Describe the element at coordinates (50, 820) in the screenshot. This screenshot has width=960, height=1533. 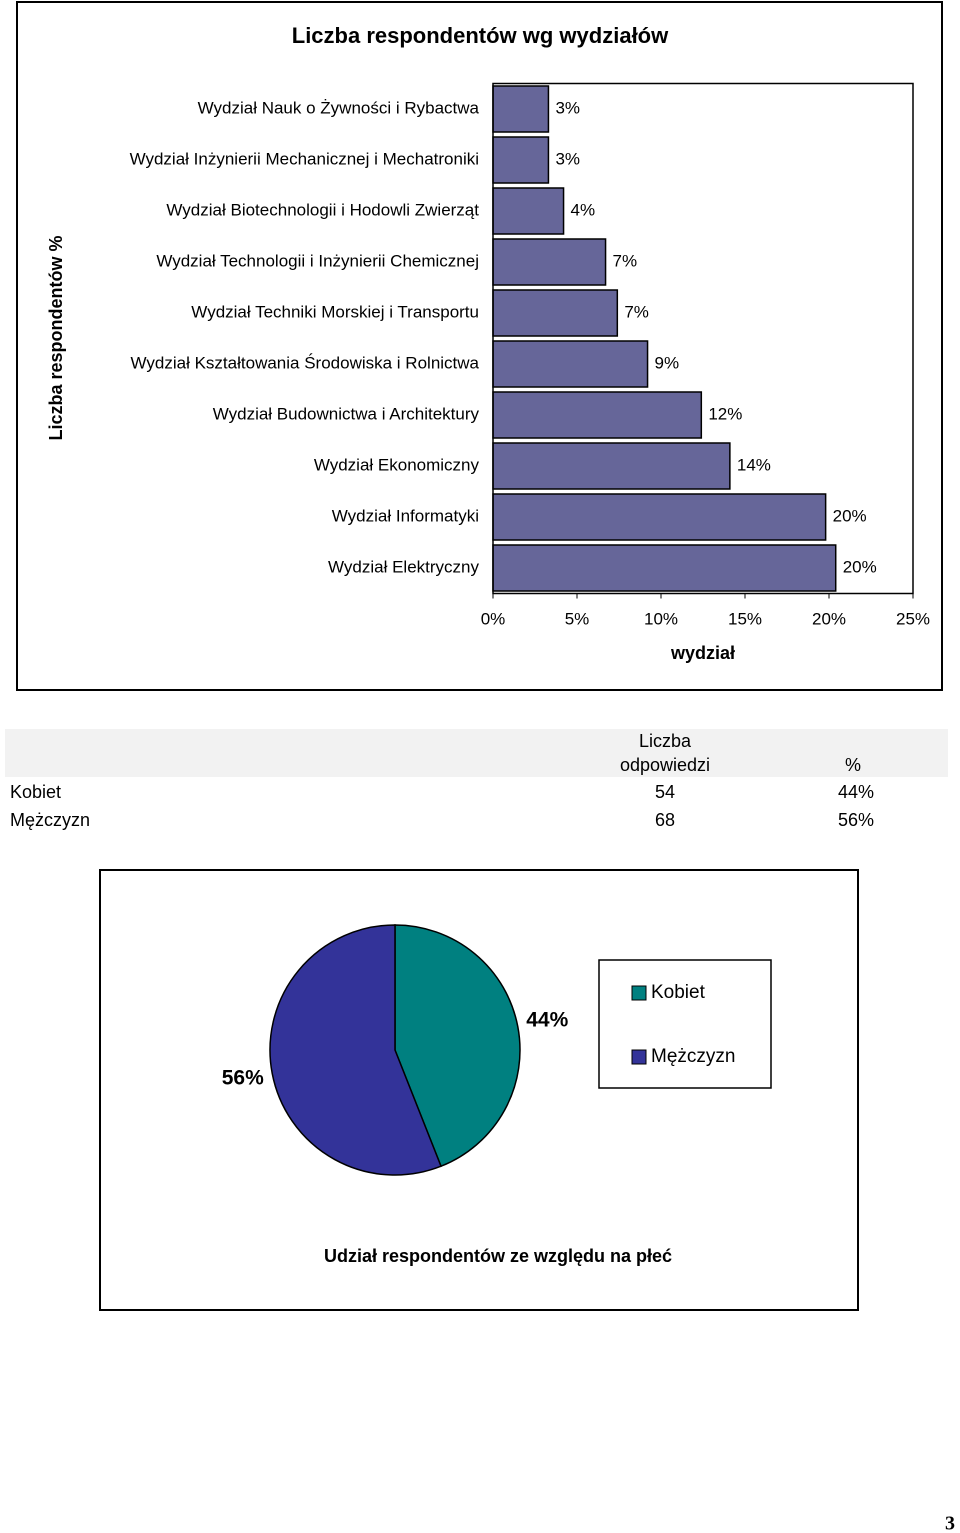
I see `table-cell: Mężczyzn` at that location.